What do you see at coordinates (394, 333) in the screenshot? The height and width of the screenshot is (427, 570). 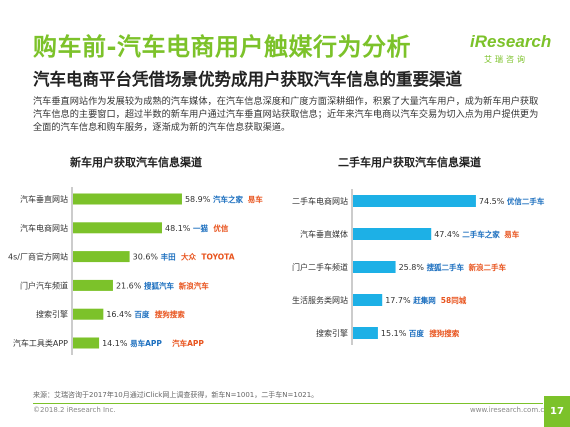 I see `value-label: 15.1%` at bounding box center [394, 333].